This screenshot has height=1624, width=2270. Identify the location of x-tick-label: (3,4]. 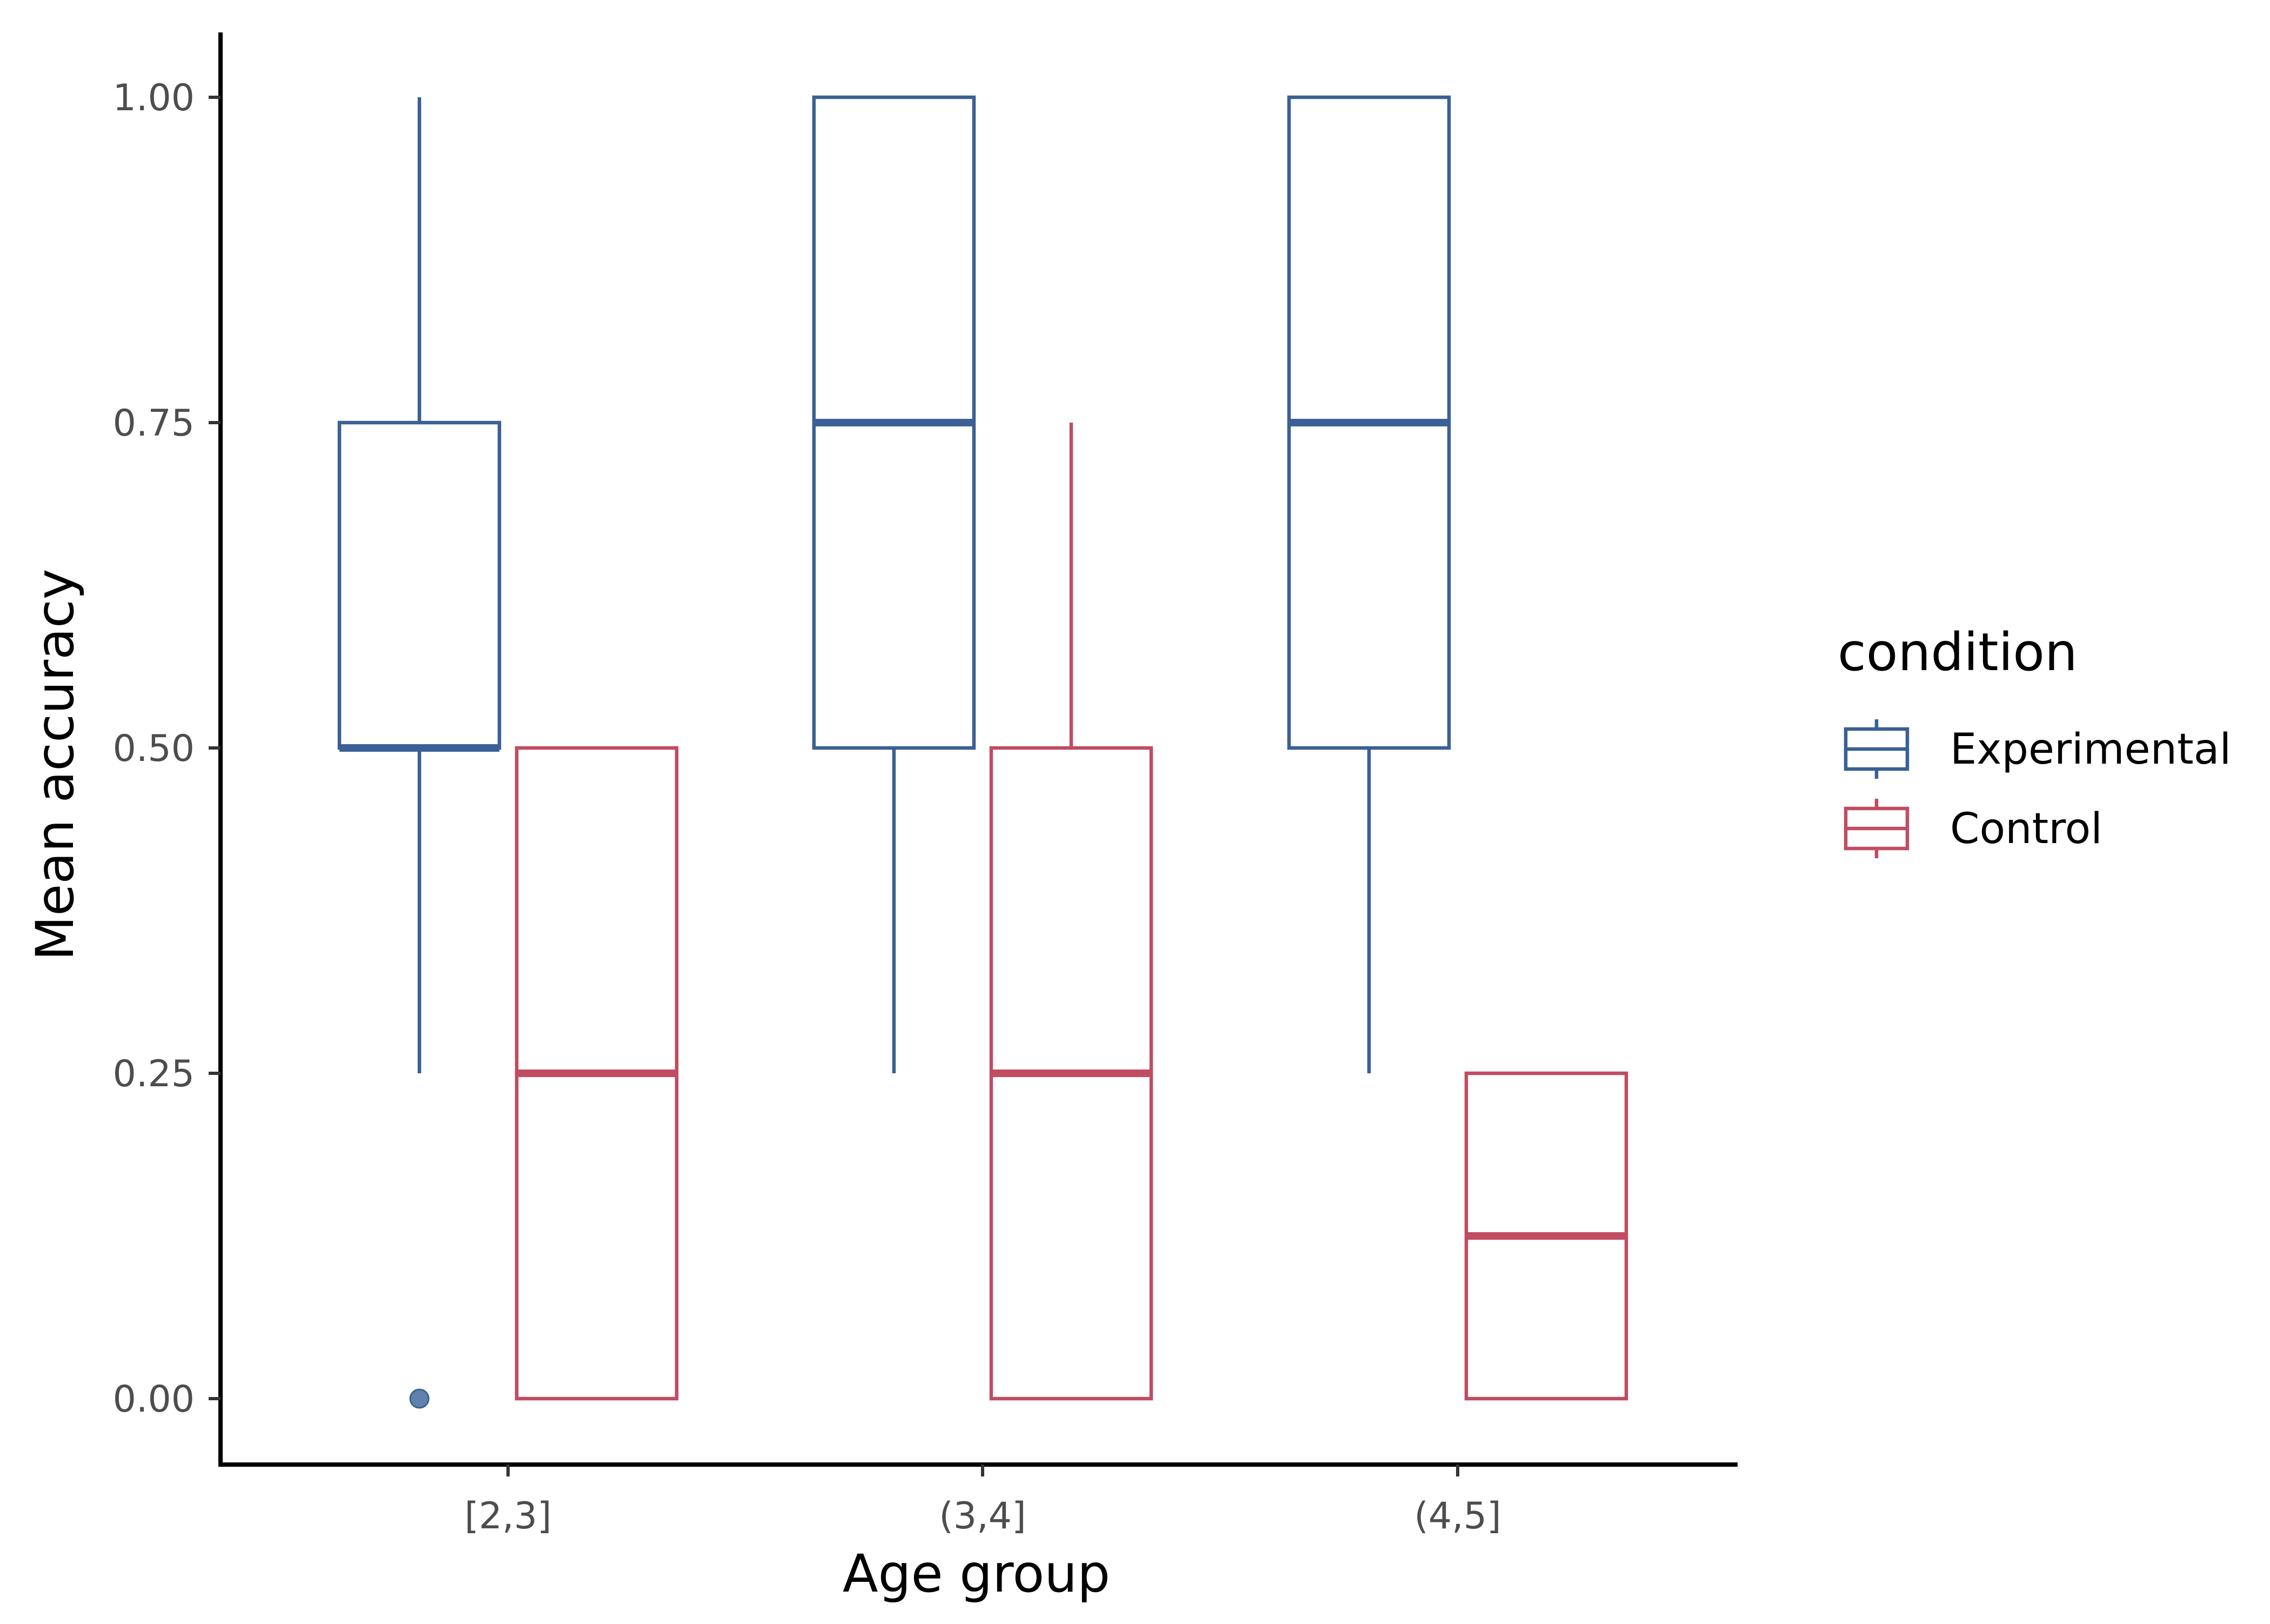
(982, 1516).